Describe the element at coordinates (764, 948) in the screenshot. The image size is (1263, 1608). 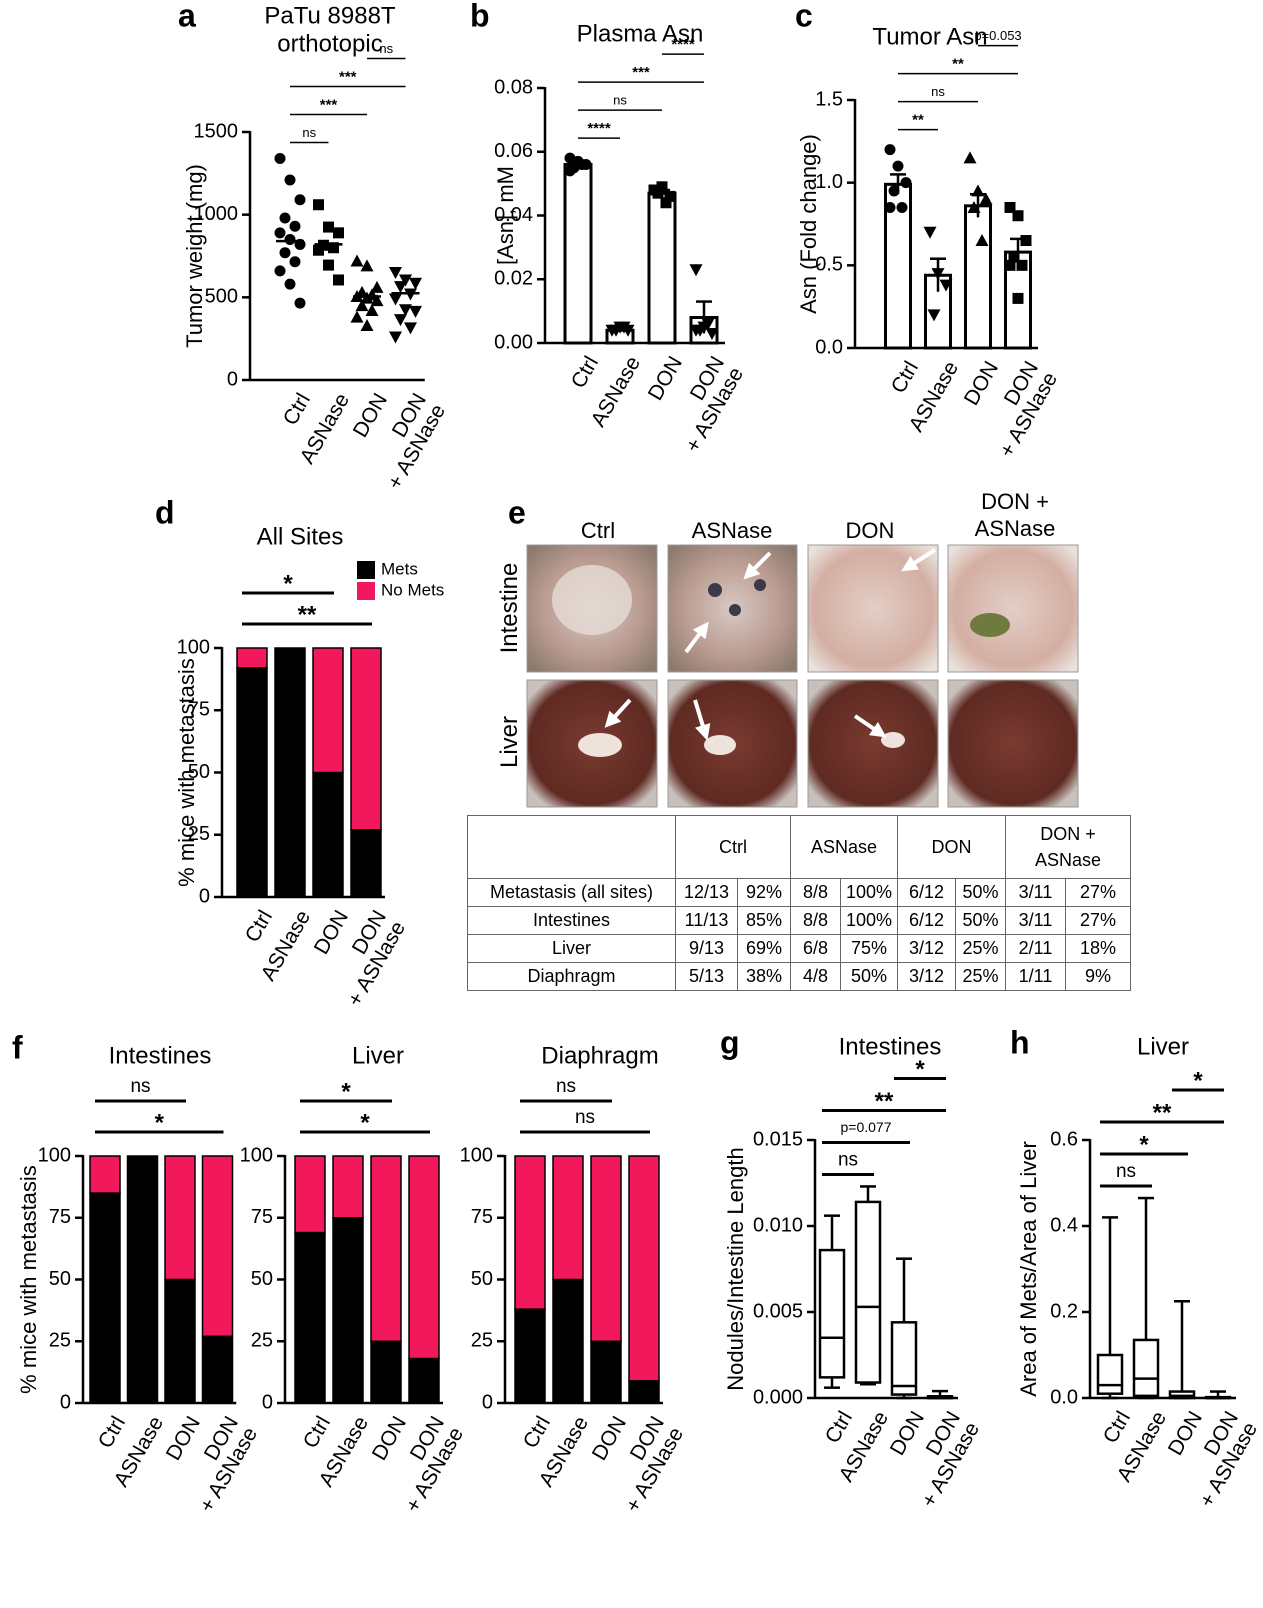
I see `table-cell: 69%` at that location.